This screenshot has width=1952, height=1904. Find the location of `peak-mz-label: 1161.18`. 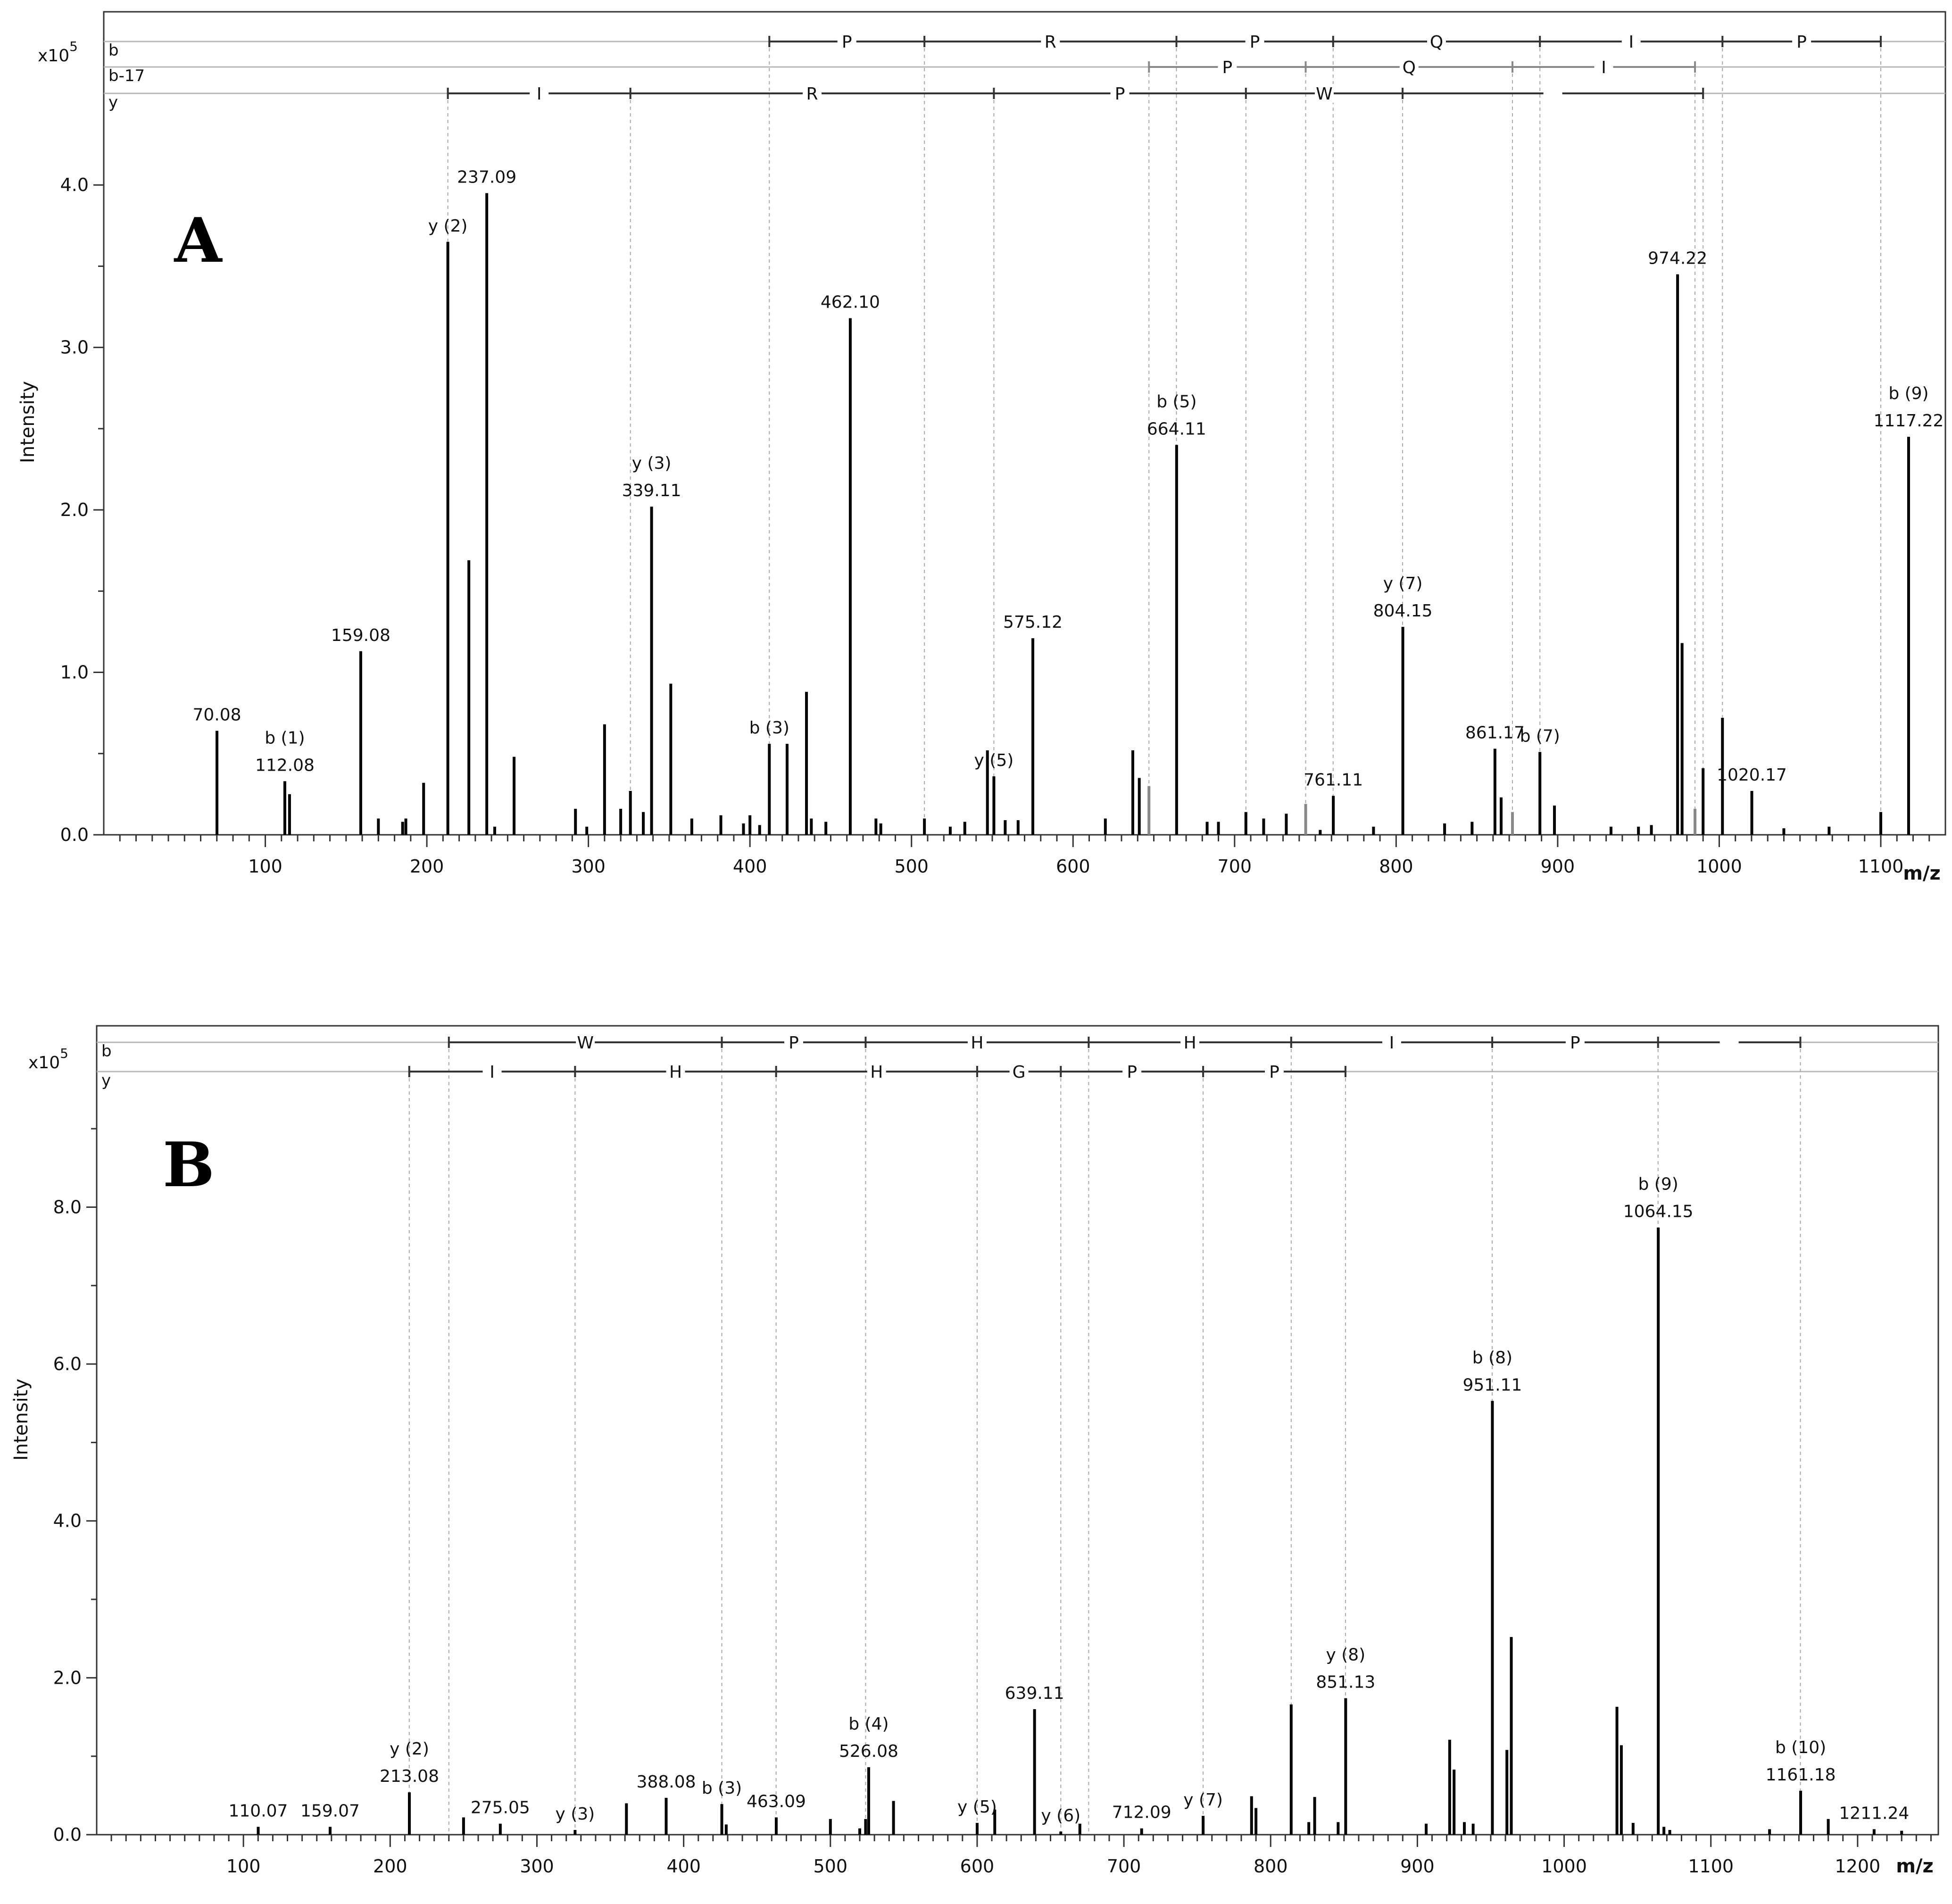

peak-mz-label: 1161.18 is located at coordinates (1801, 1775).